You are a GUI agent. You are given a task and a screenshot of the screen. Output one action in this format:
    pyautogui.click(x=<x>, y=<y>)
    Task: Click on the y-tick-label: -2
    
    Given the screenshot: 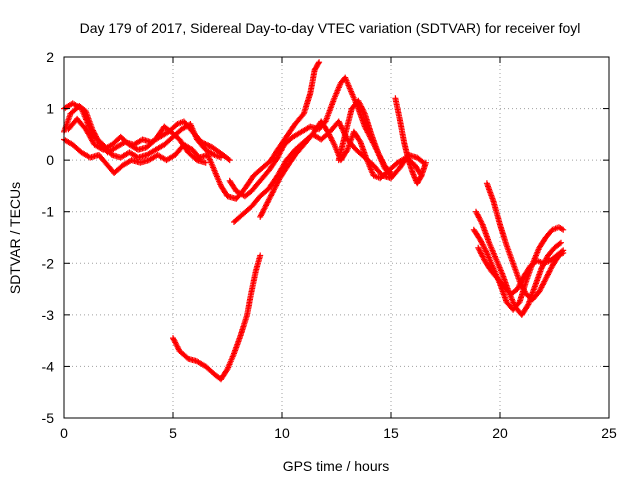 What is the action you would take?
    pyautogui.click(x=48, y=263)
    